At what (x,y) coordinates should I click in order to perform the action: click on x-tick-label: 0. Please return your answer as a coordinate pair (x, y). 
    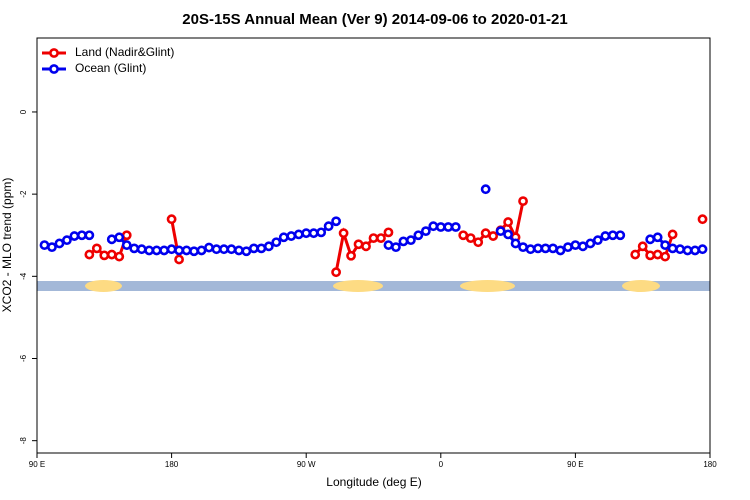
    Looking at the image, I should click on (441, 464).